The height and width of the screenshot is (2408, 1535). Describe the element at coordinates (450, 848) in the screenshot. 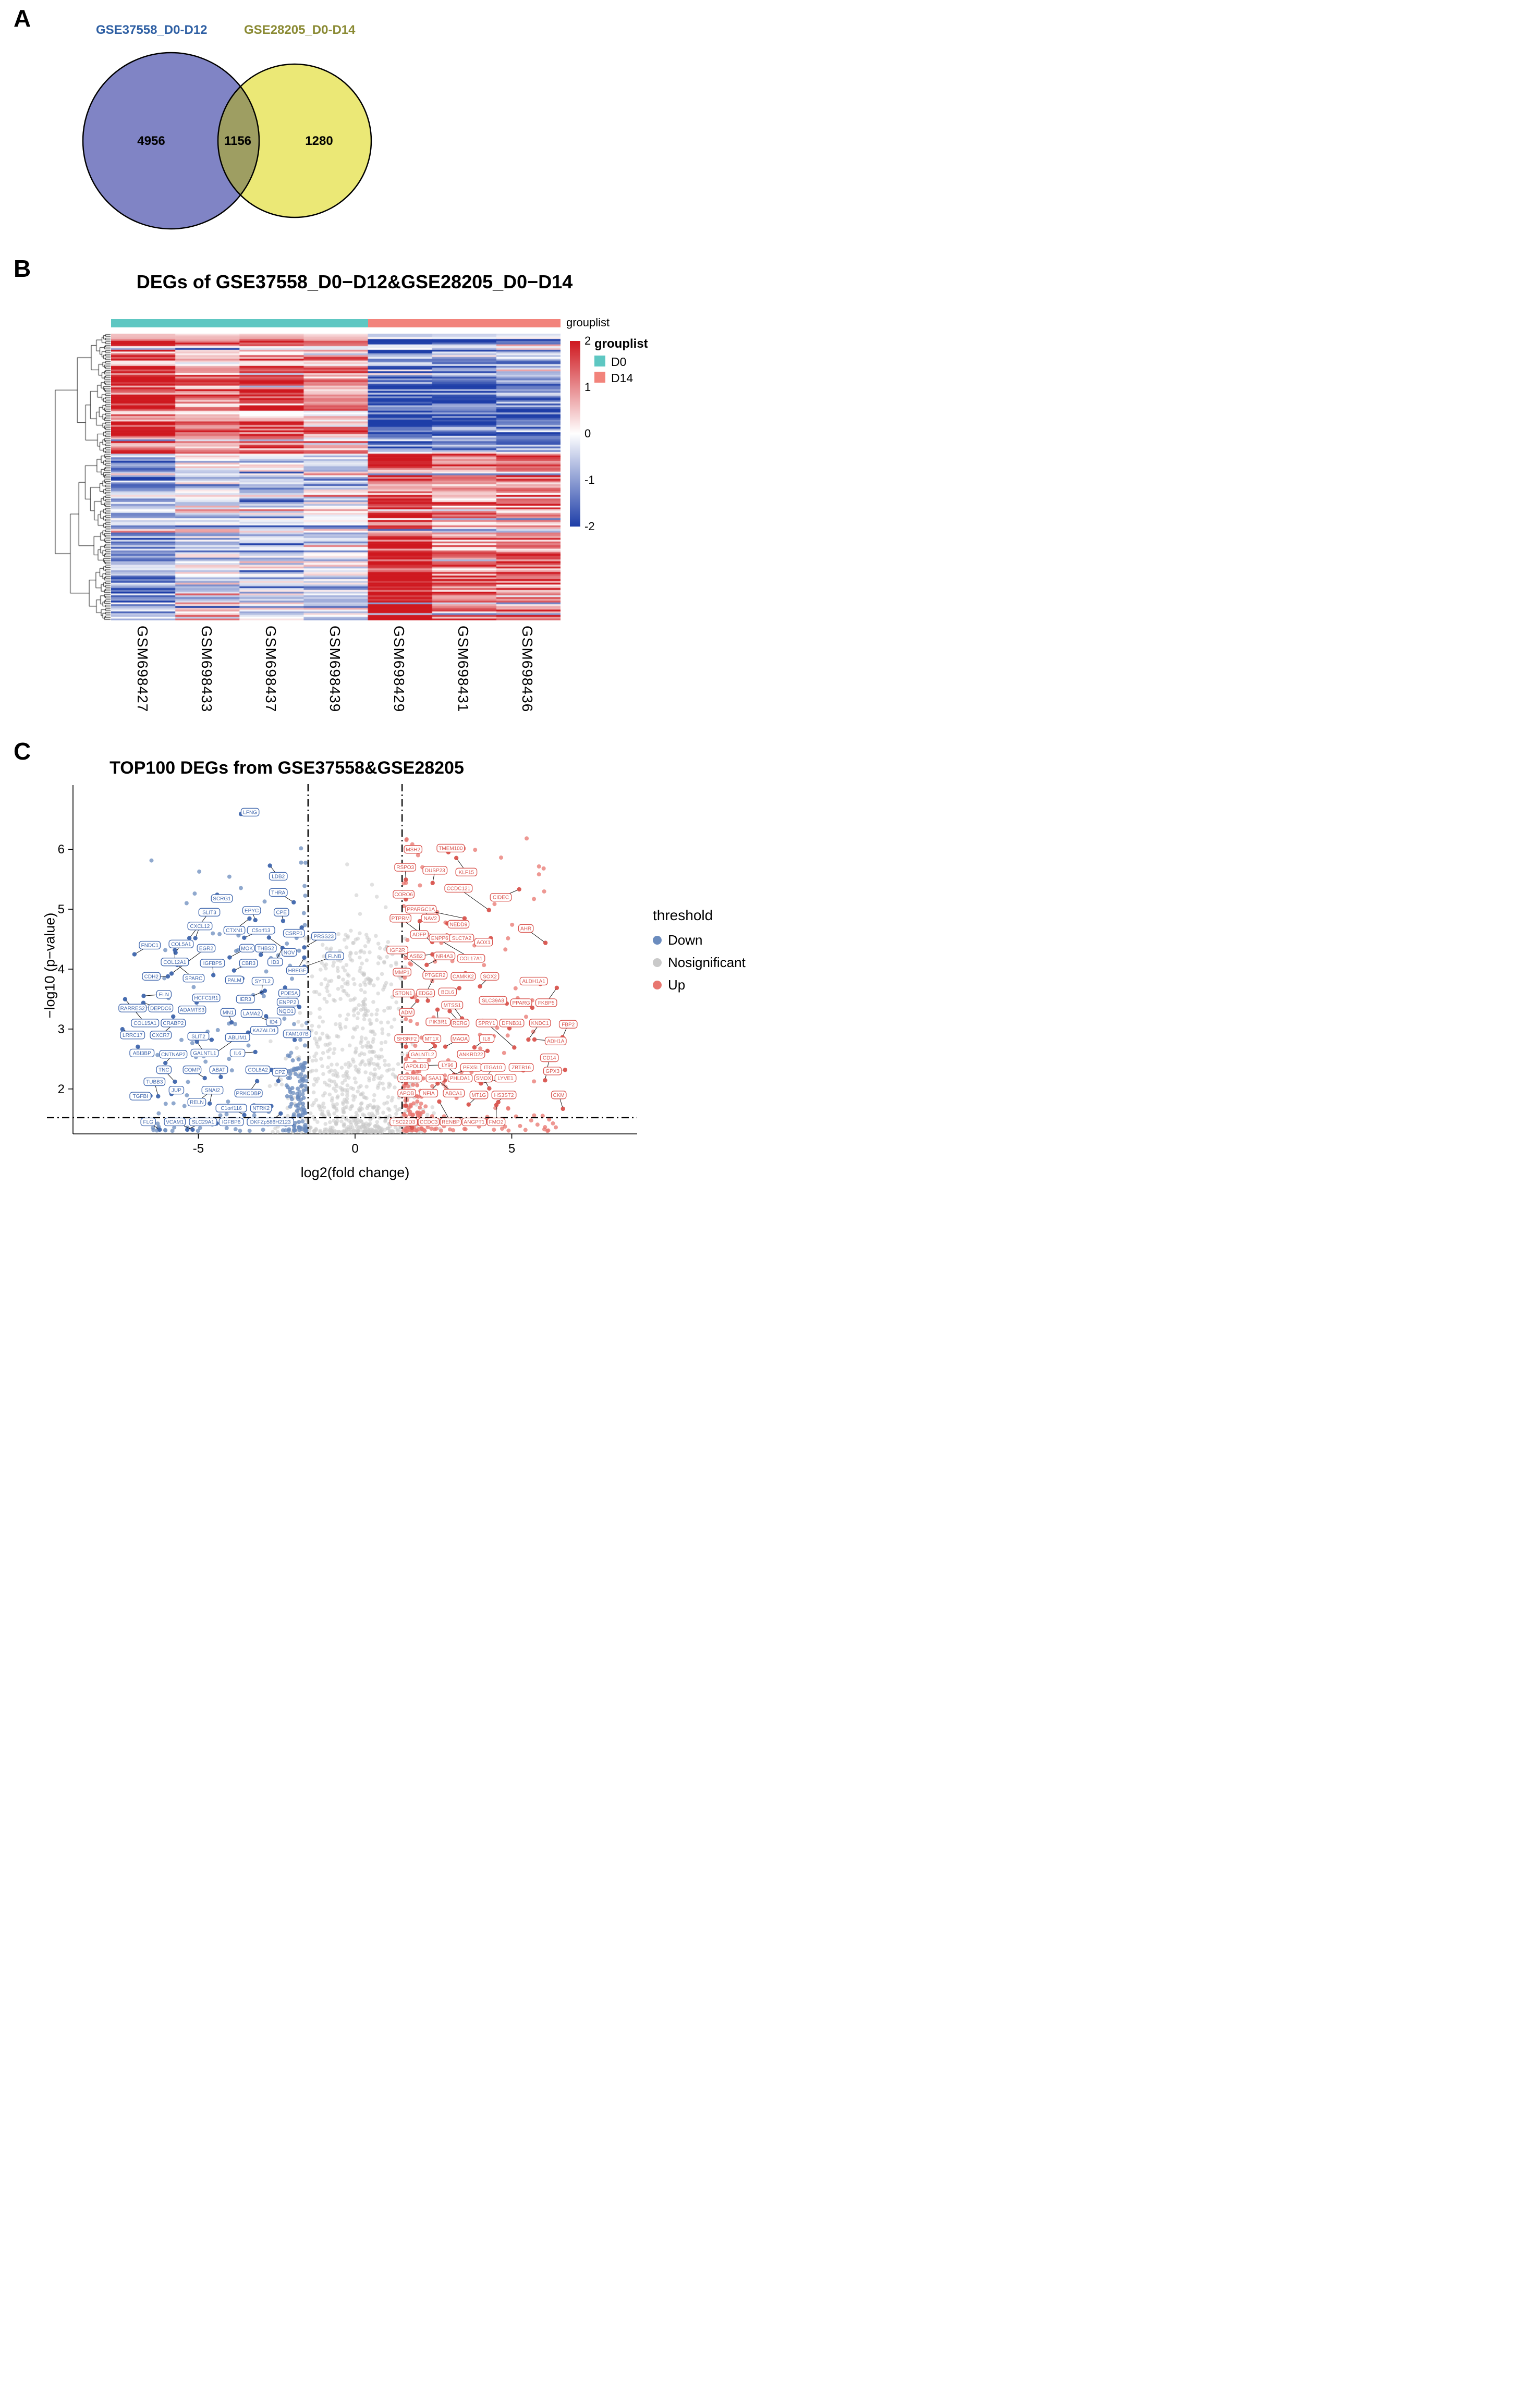

I see `svg-text: TMEM100` at that location.